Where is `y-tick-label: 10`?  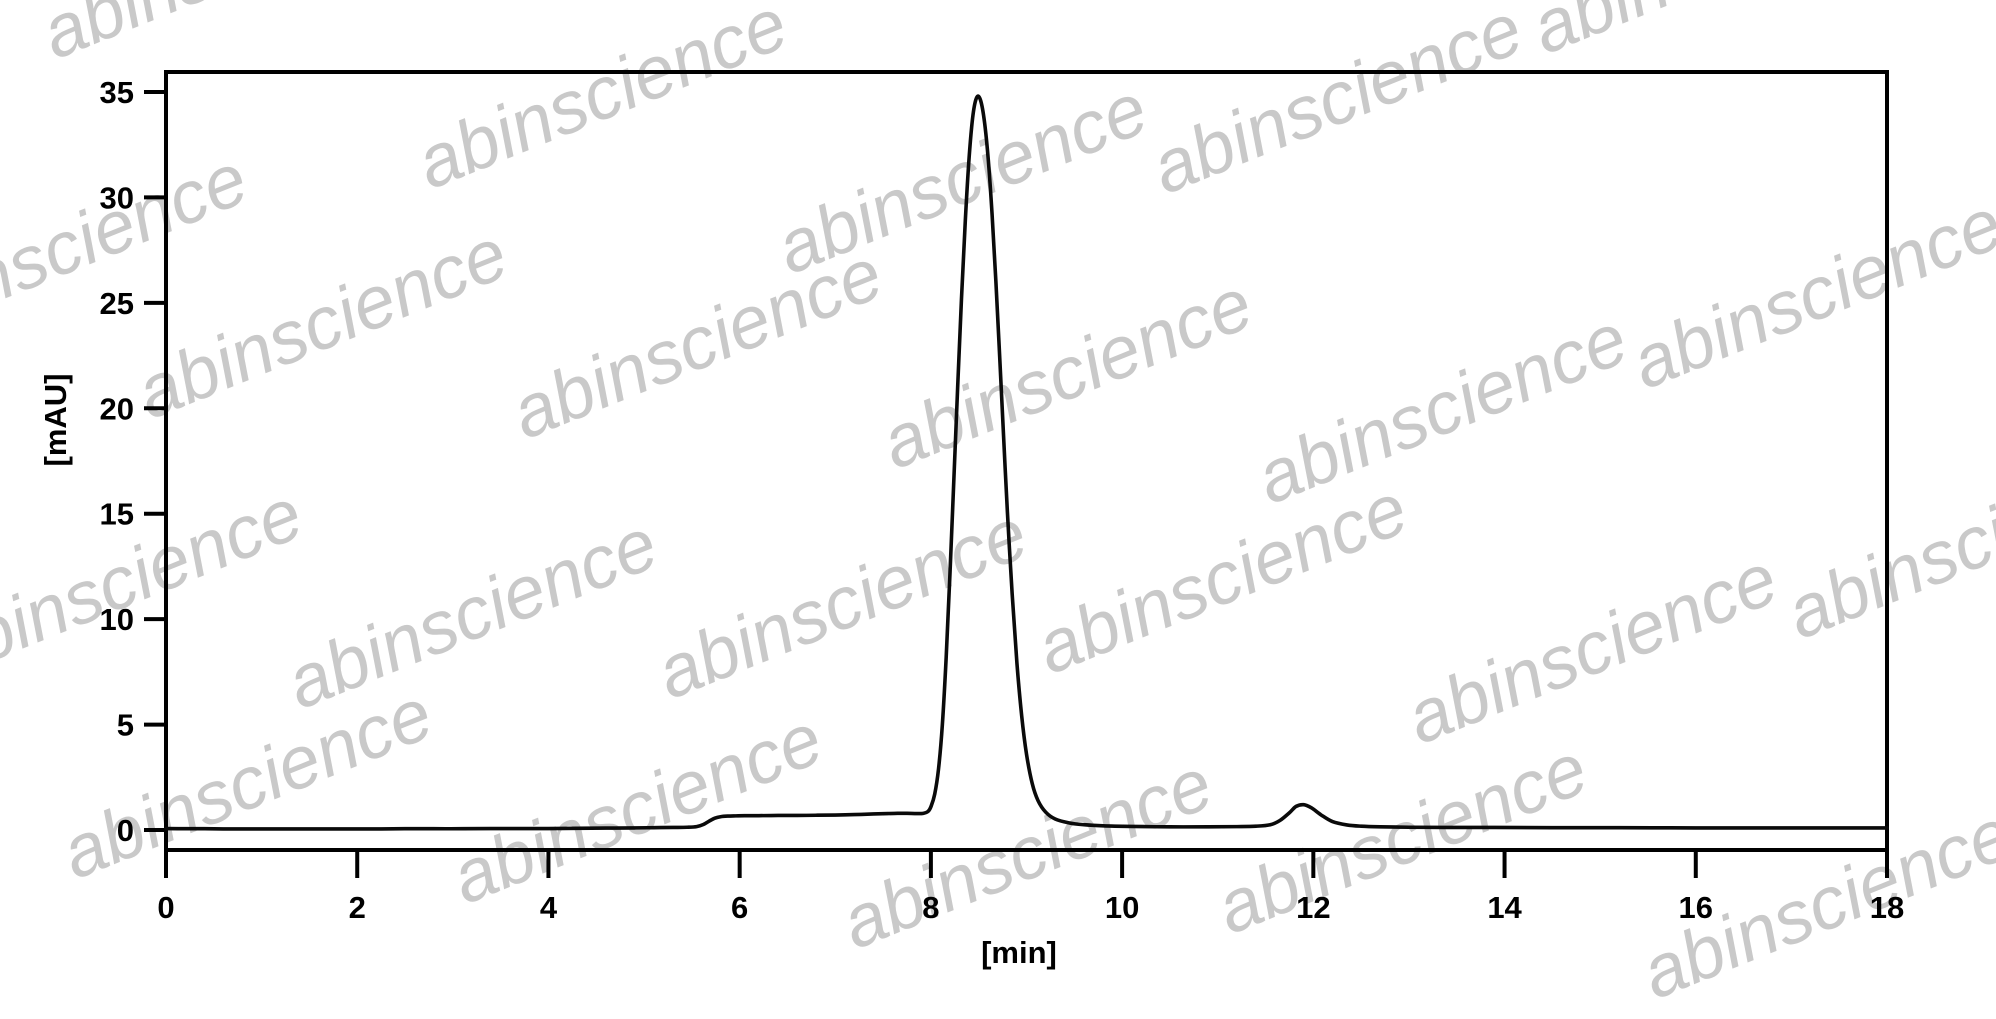
y-tick-label: 10 is located at coordinates (117, 619).